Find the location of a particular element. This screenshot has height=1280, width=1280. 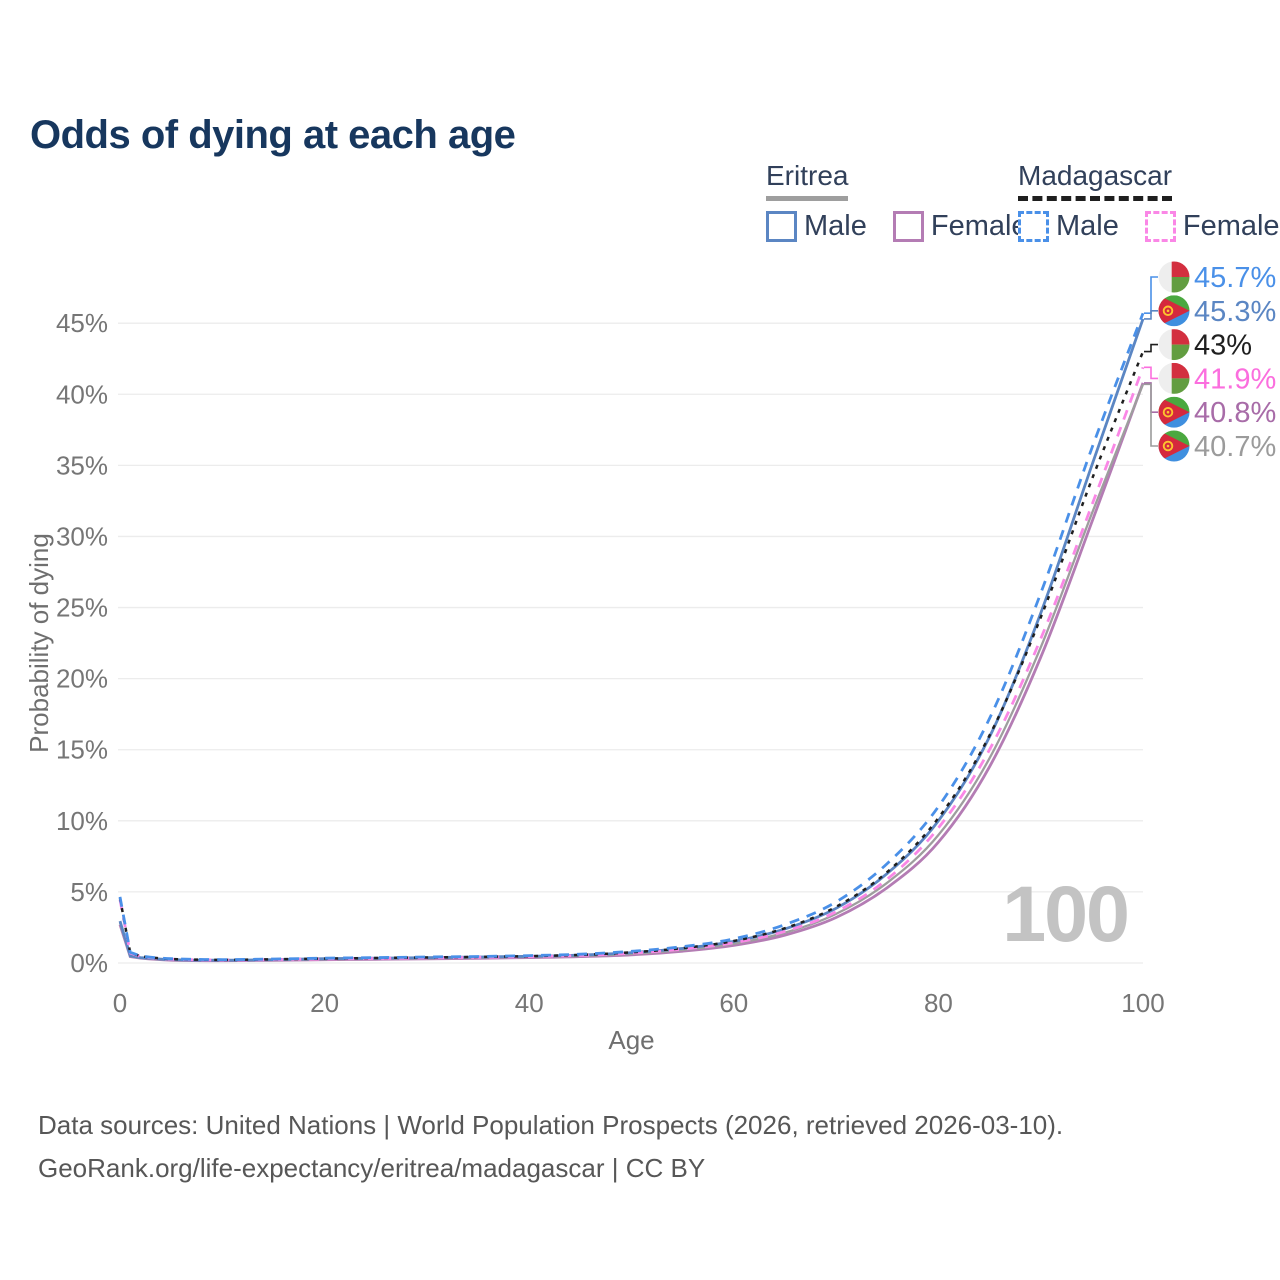

x-tick-label: 20 is located at coordinates (324, 1003).